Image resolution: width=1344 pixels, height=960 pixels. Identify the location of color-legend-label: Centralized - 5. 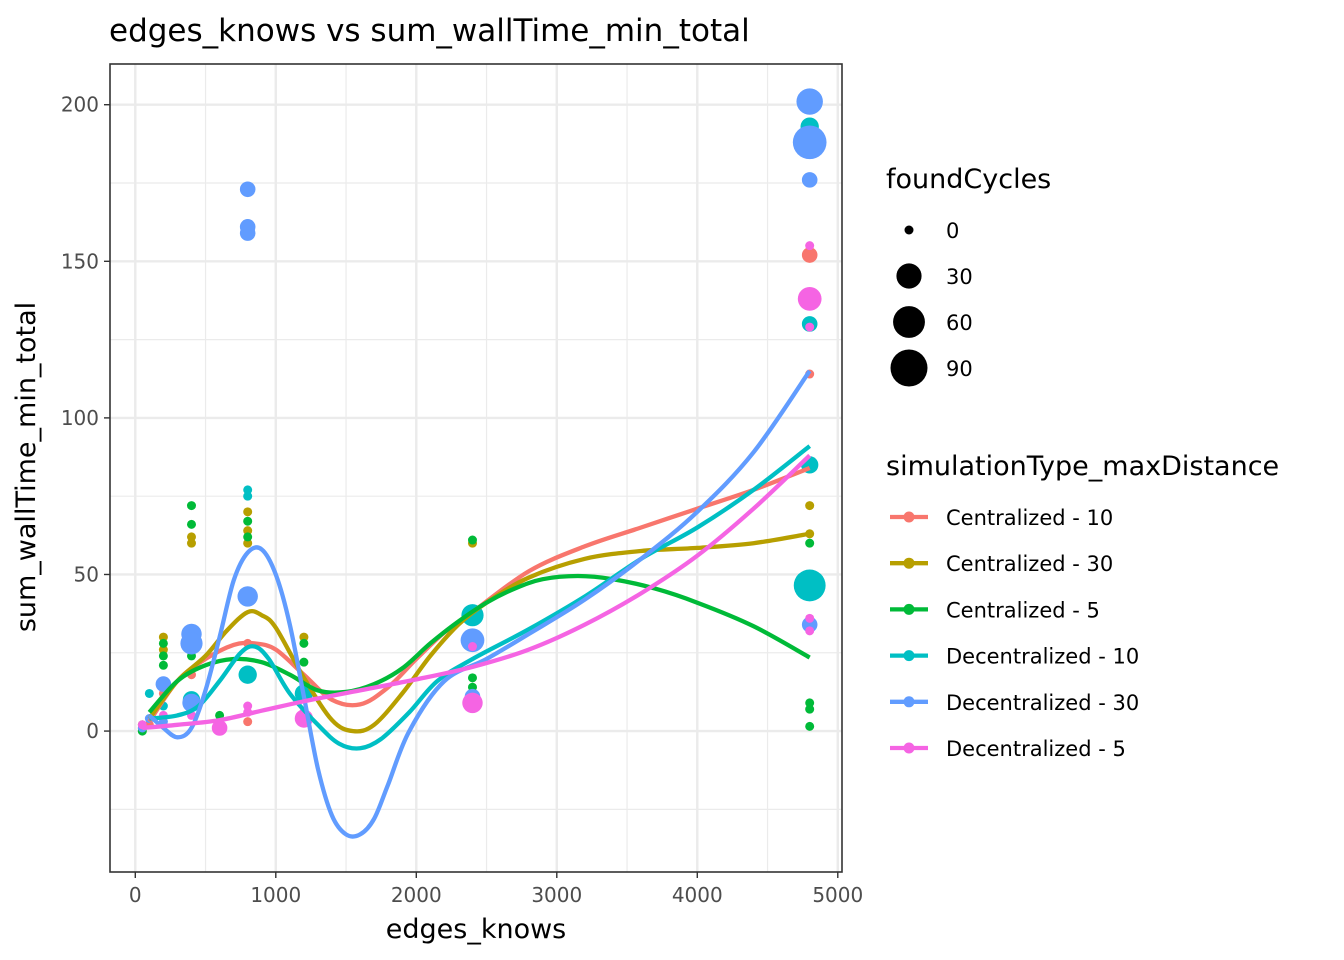
(1023, 610).